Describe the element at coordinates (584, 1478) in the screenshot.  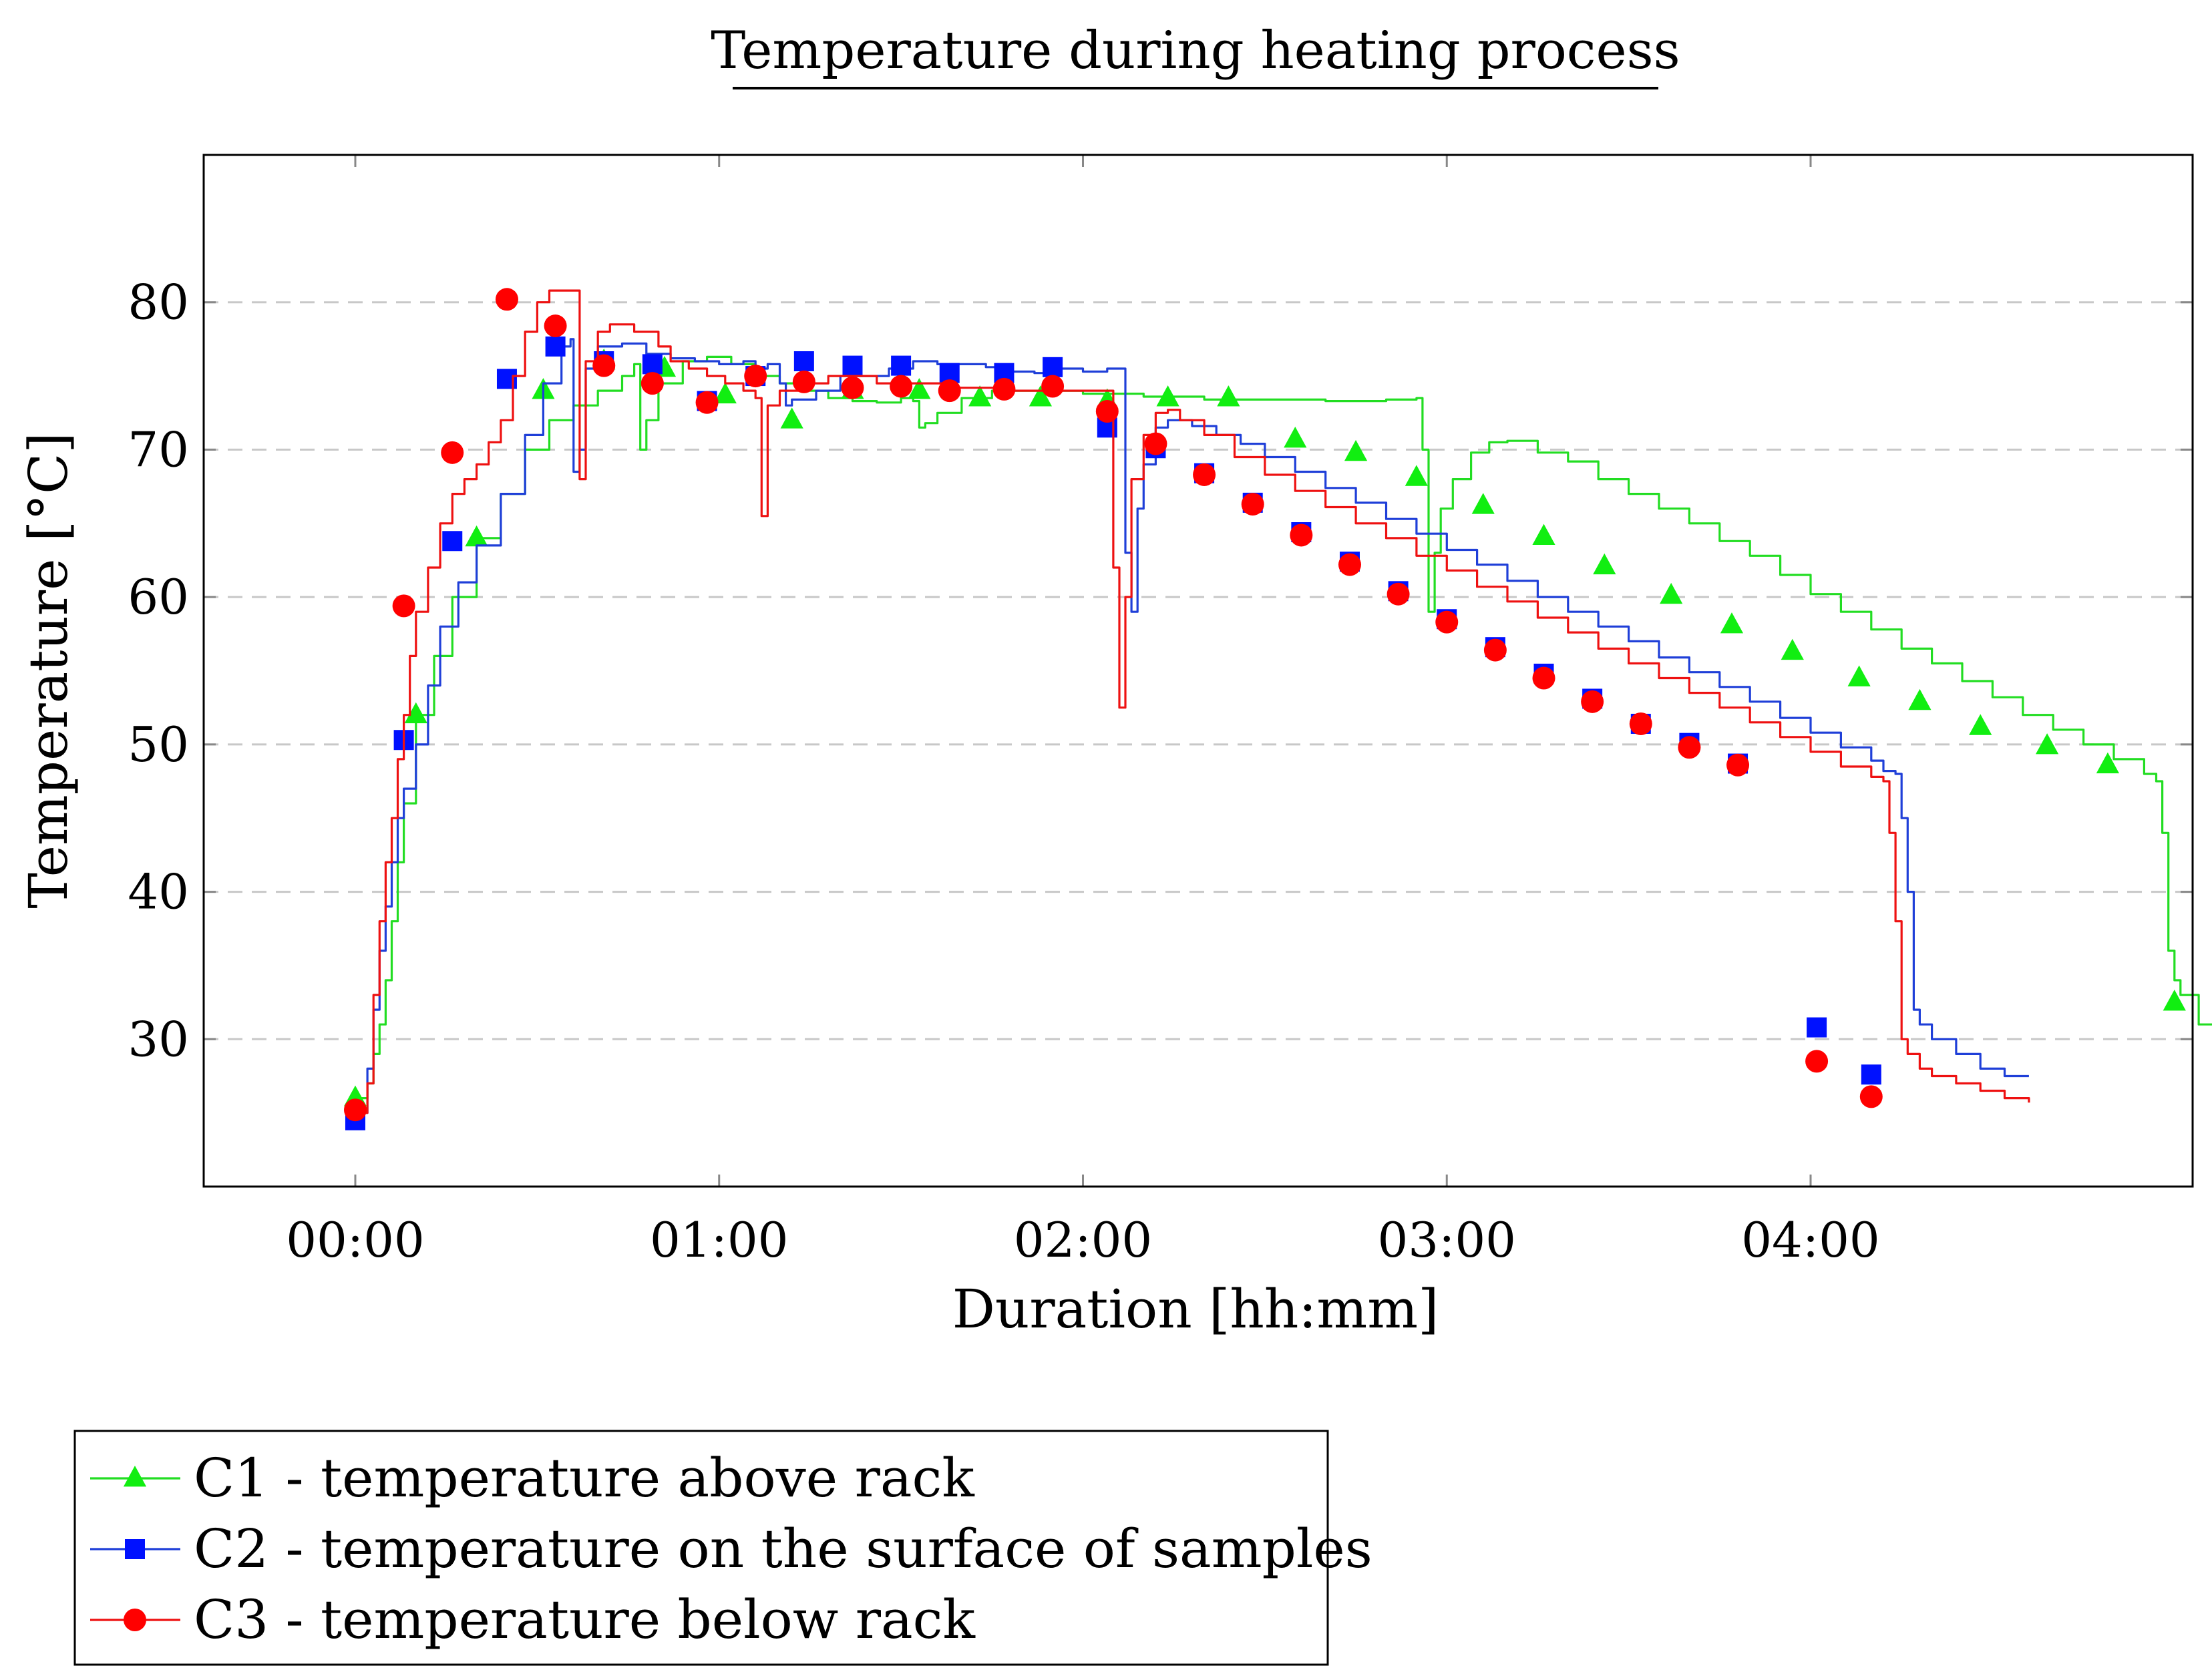
I see `legend-label: C1 - temperature above rack` at that location.